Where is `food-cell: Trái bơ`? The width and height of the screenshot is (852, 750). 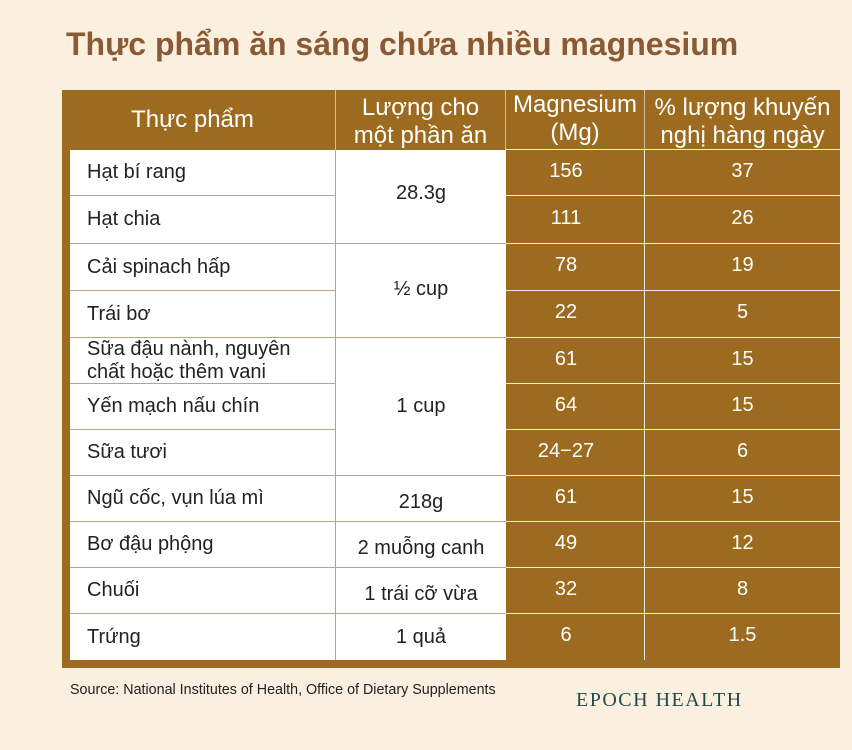 food-cell: Trái bơ is located at coordinates (203, 314).